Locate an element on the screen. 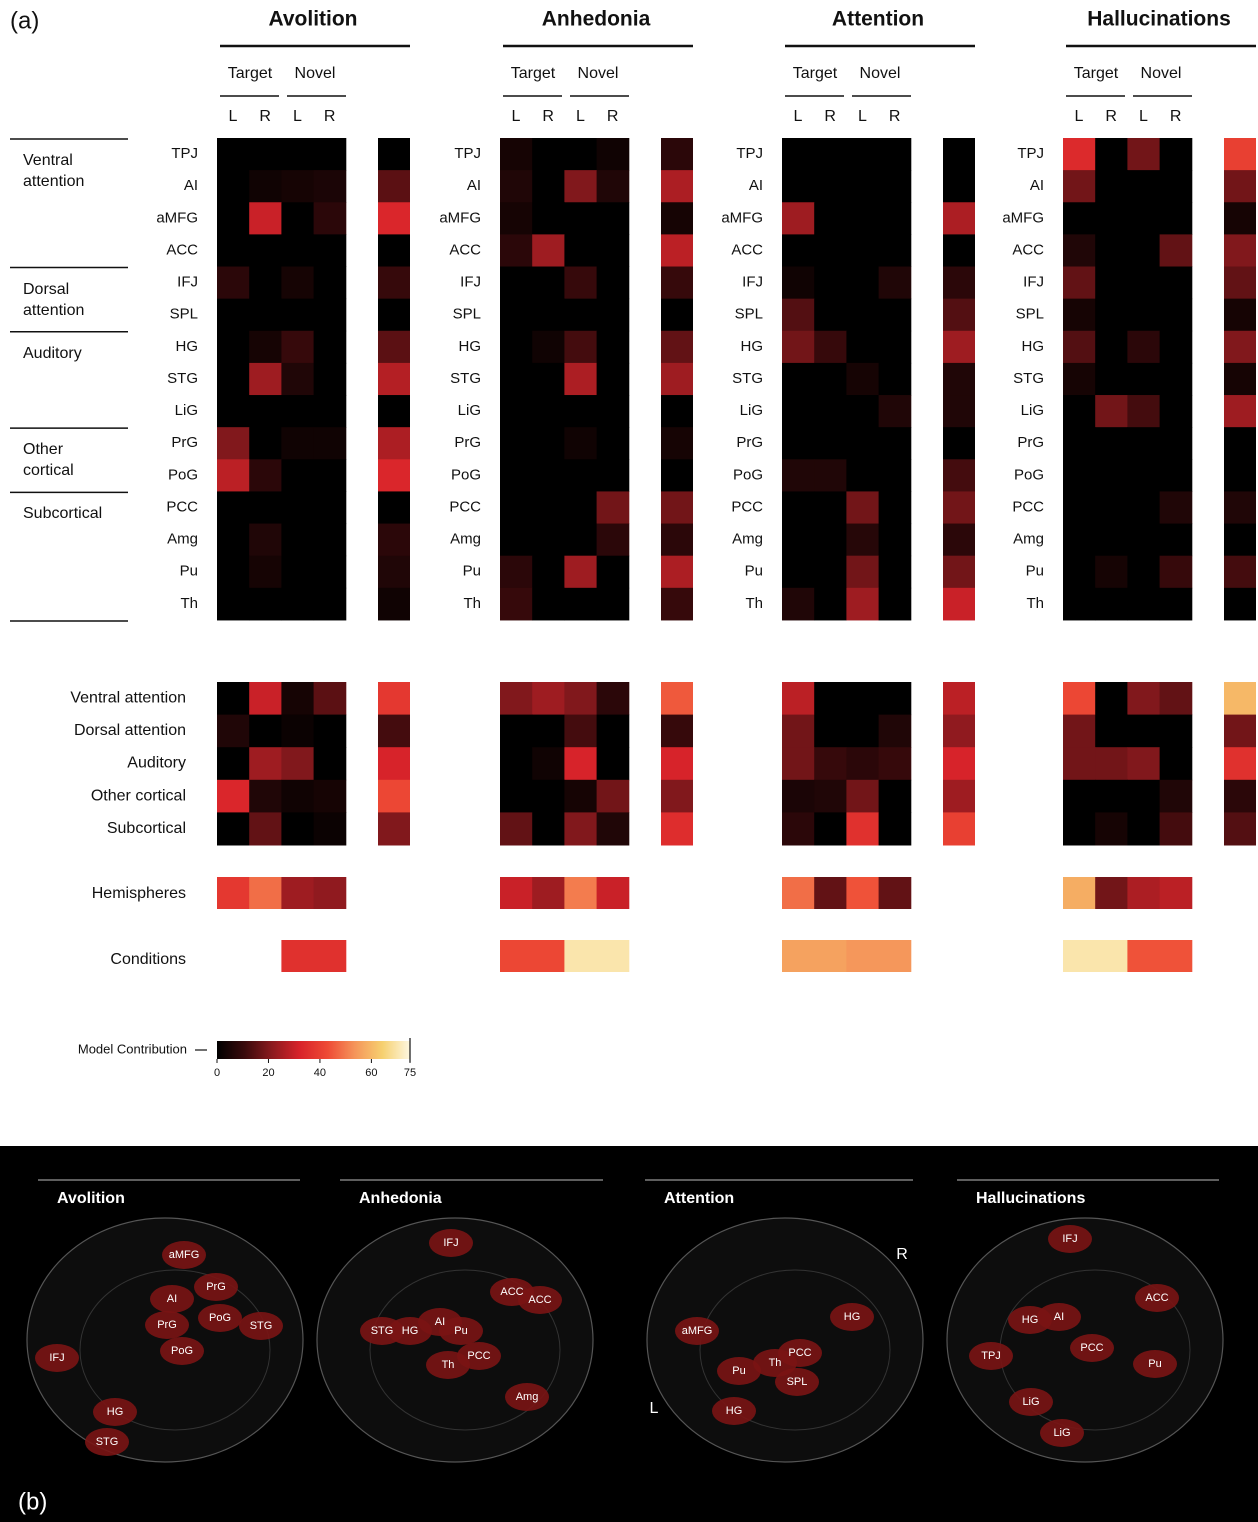 The image size is (1258, 1522). region-label: LiG is located at coordinates (186, 410).